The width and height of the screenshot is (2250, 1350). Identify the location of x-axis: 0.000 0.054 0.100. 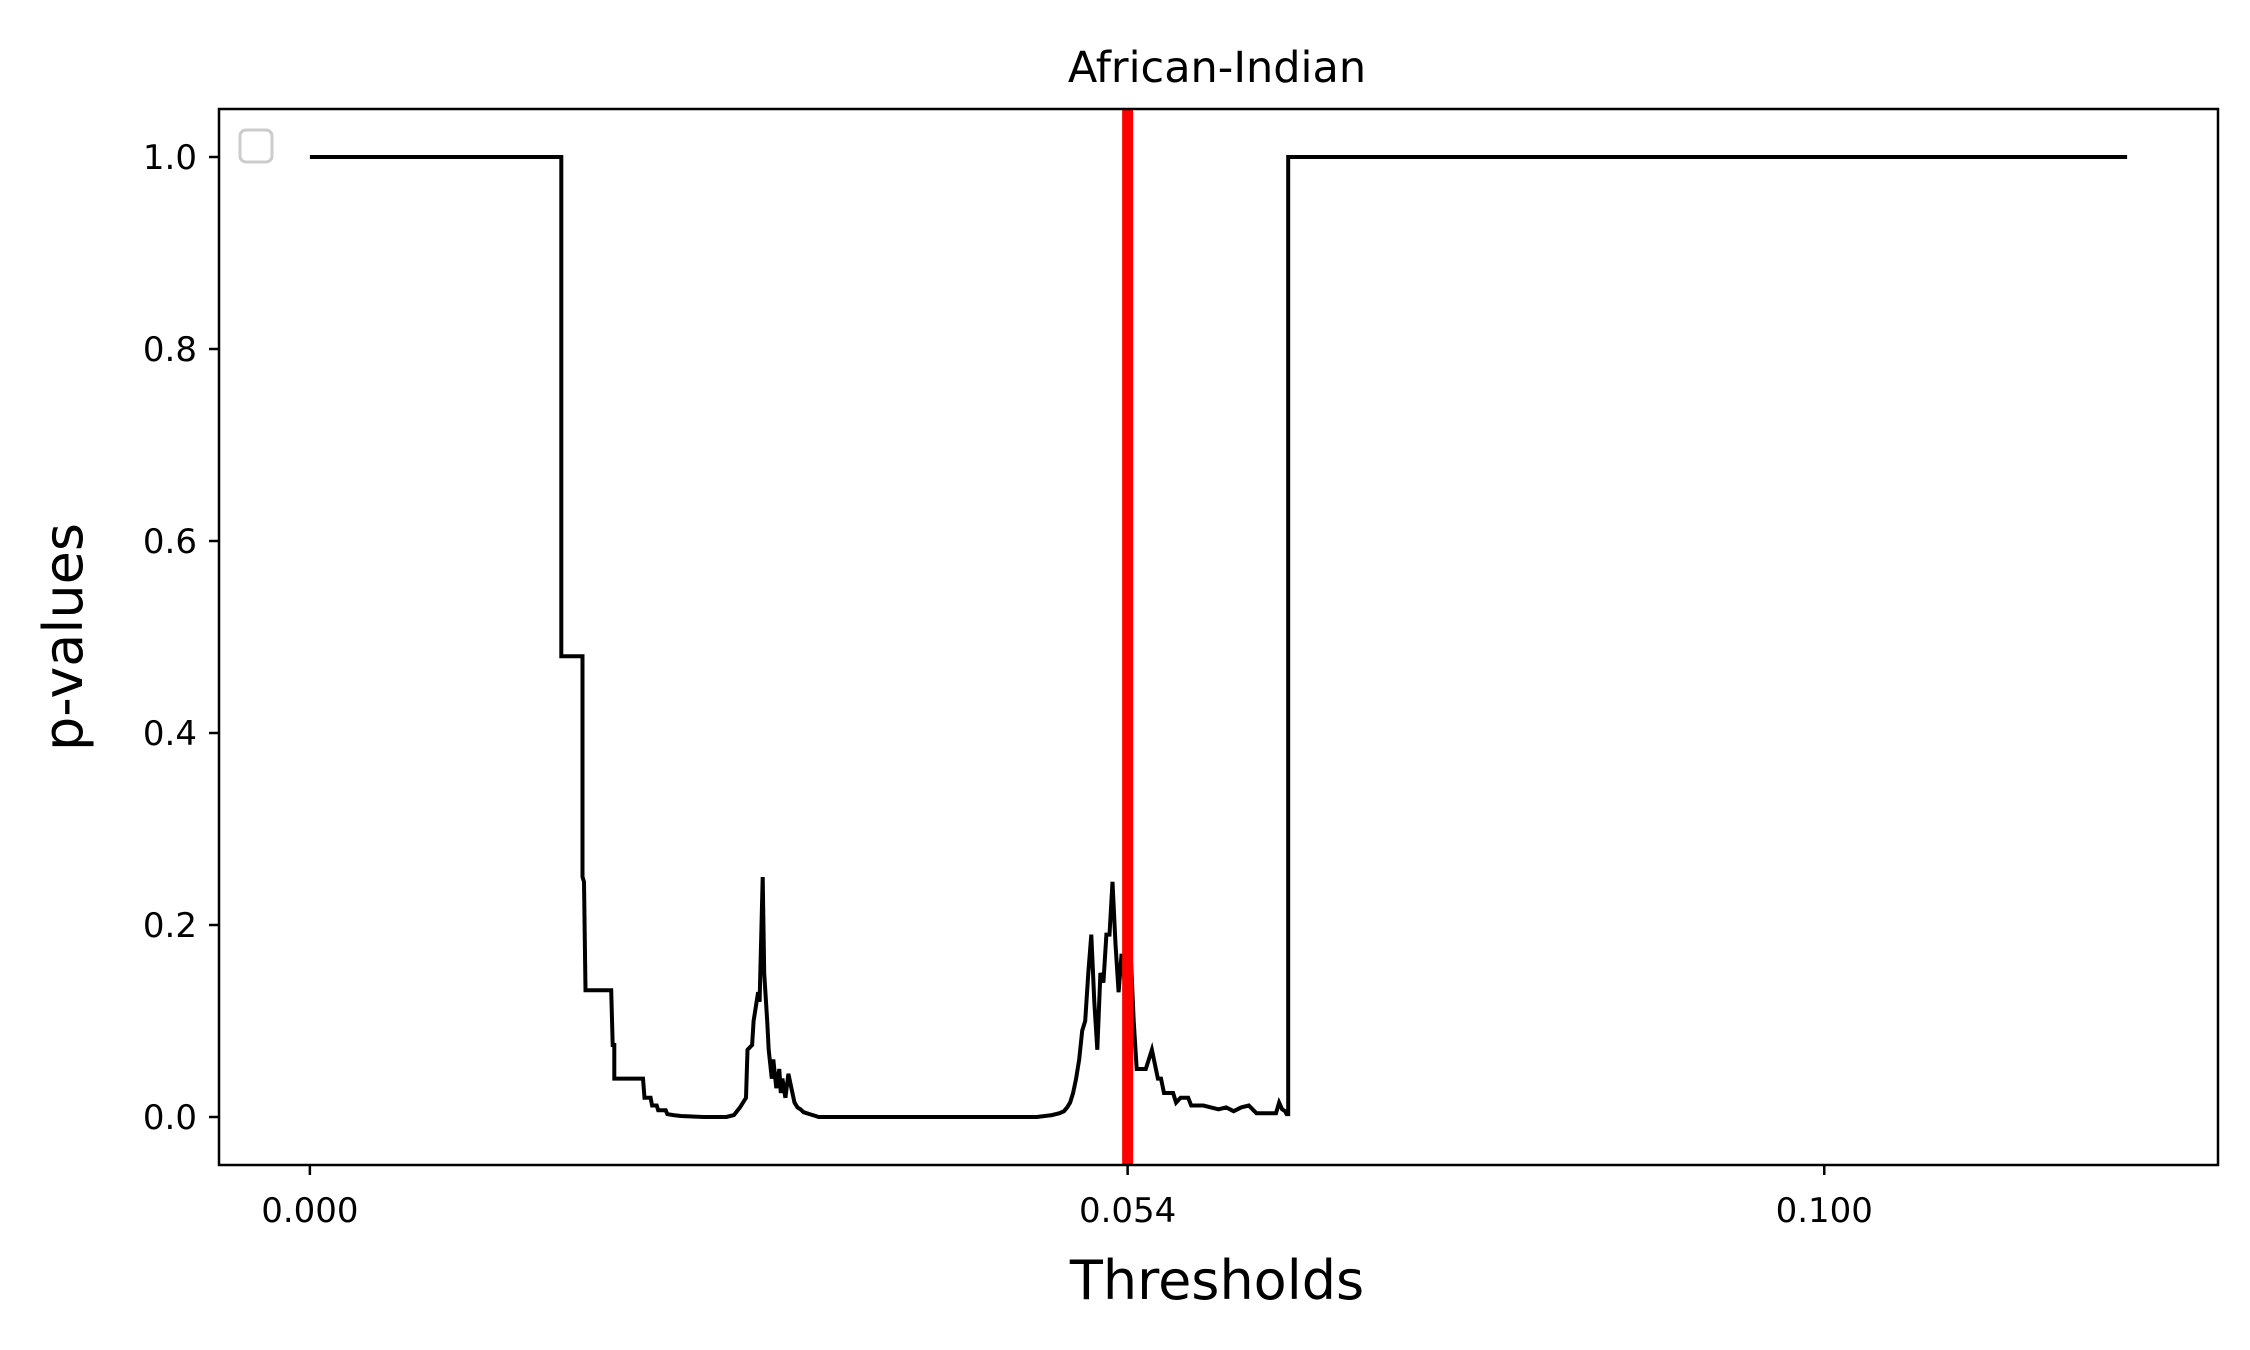
(1067, 1198).